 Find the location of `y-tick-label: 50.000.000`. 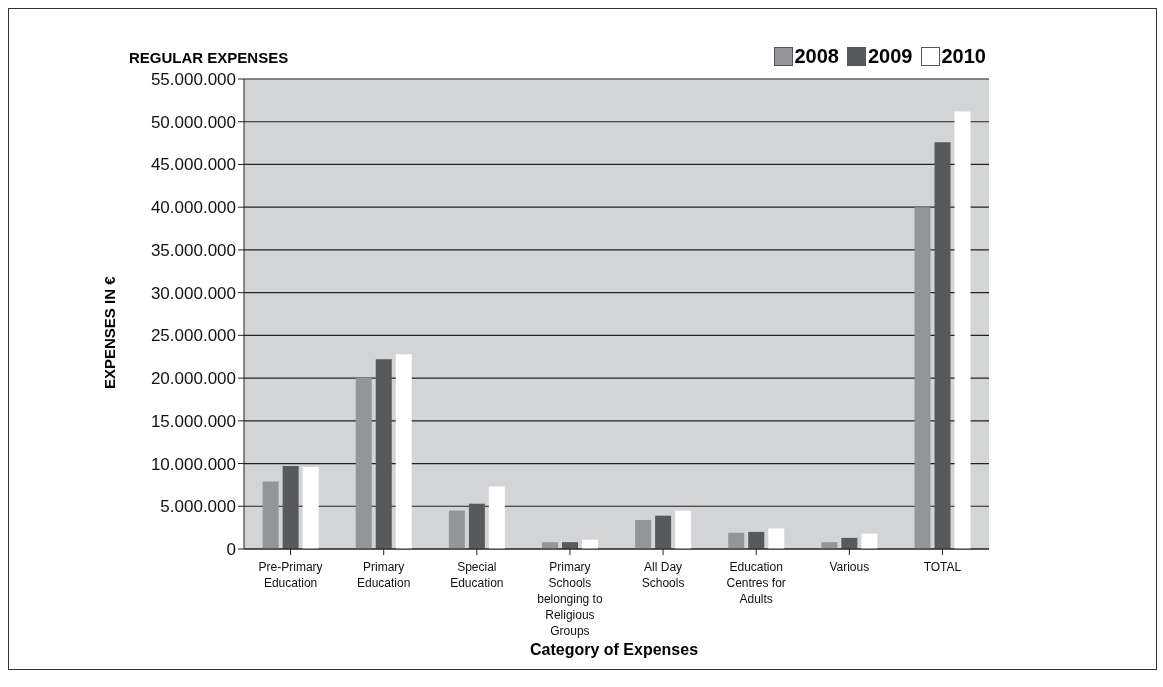

y-tick-label: 50.000.000 is located at coordinates (193, 122).